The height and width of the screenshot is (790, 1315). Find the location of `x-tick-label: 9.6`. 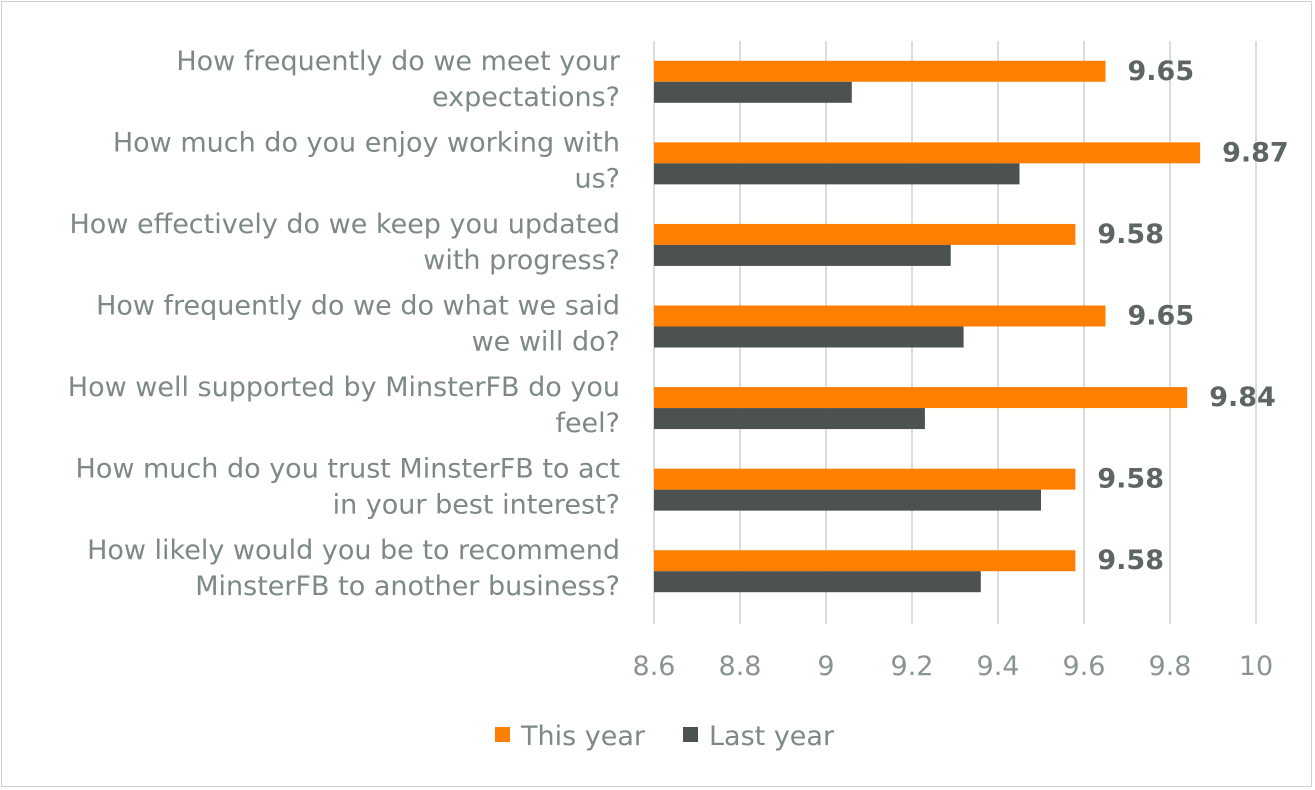

x-tick-label: 9.6 is located at coordinates (1084, 666).